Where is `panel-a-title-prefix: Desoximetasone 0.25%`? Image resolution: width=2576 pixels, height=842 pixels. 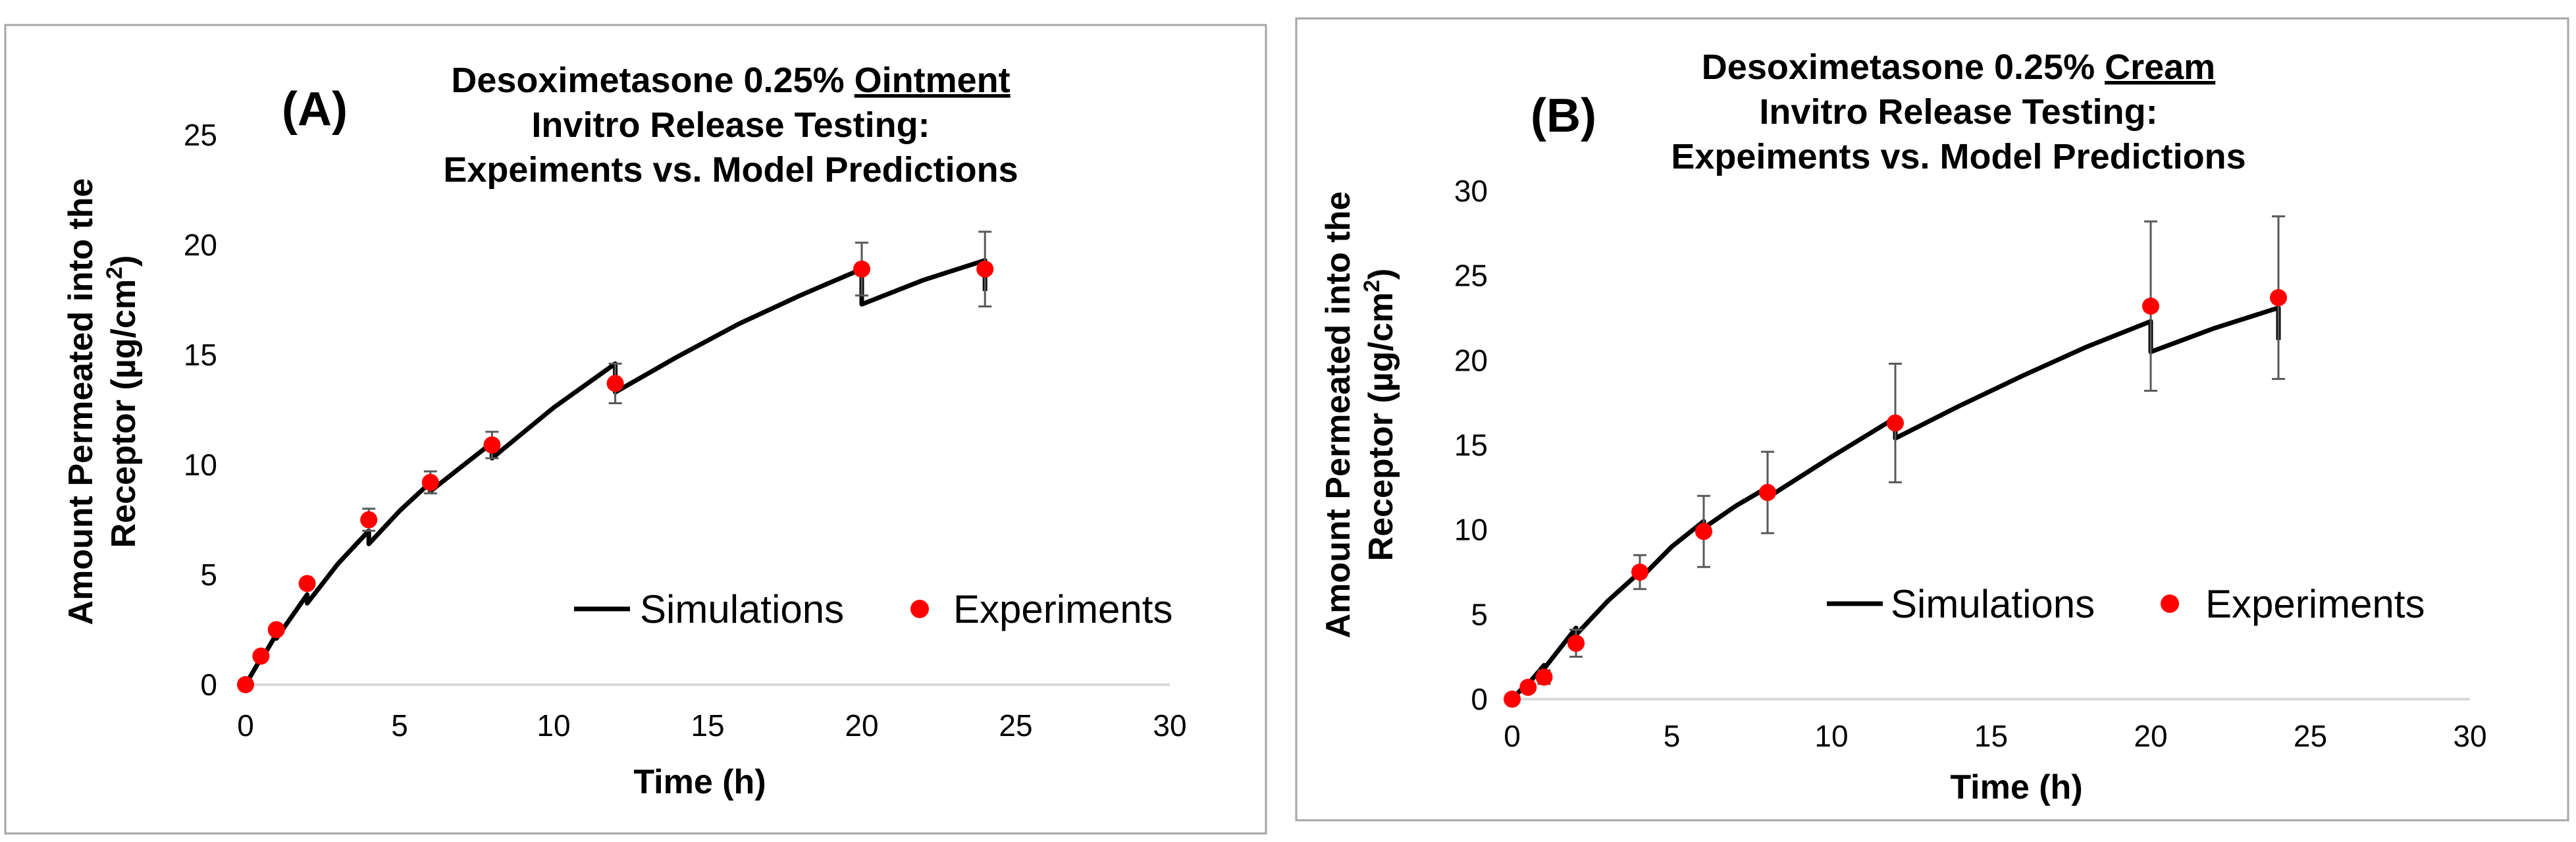
panel-a-title-prefix: Desoximetasone 0.25% is located at coordinates (652, 80).